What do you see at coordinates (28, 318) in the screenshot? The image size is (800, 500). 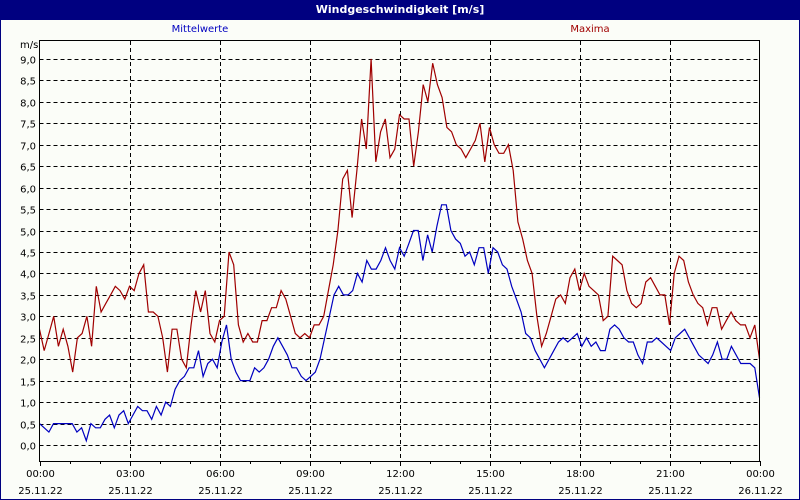 I see `y-tick-label: 3,0` at bounding box center [28, 318].